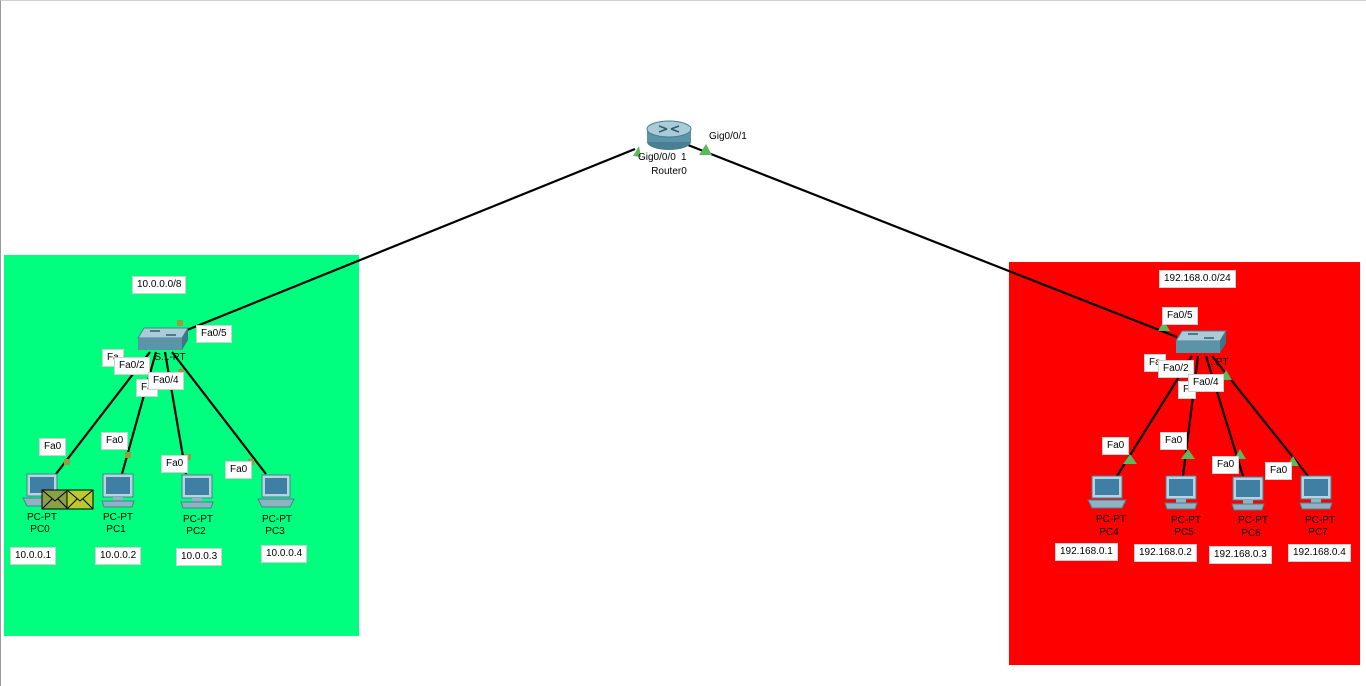 The height and width of the screenshot is (686, 1366). I want to click on pc3-port-label: Fa0, so click(239, 470).